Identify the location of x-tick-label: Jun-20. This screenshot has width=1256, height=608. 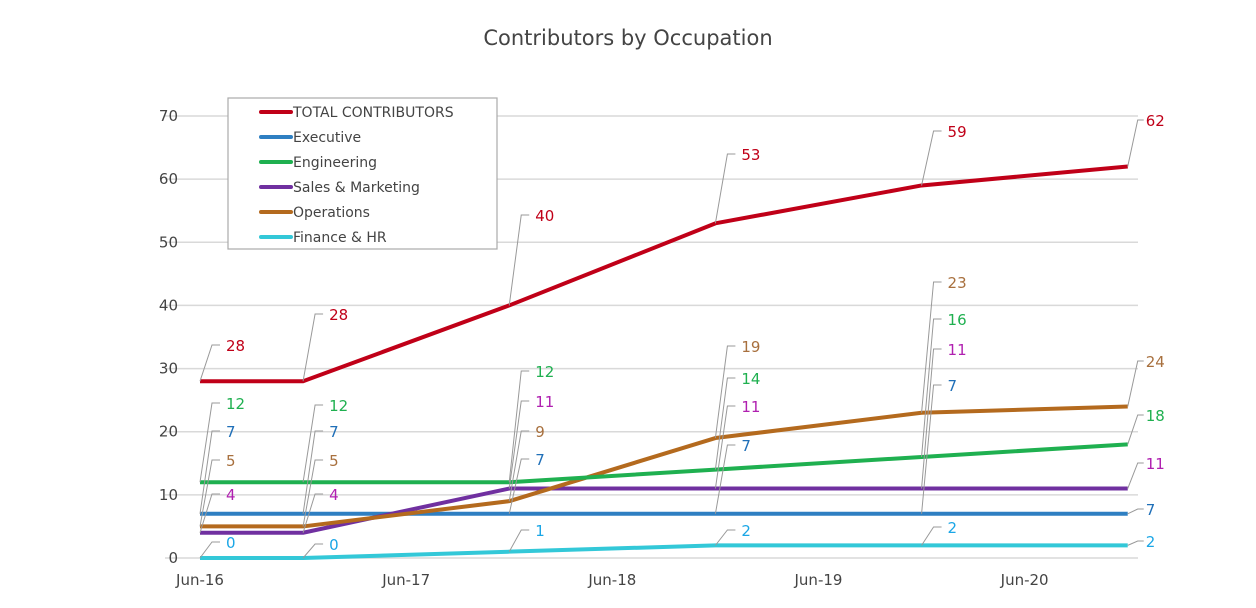
(1024, 580).